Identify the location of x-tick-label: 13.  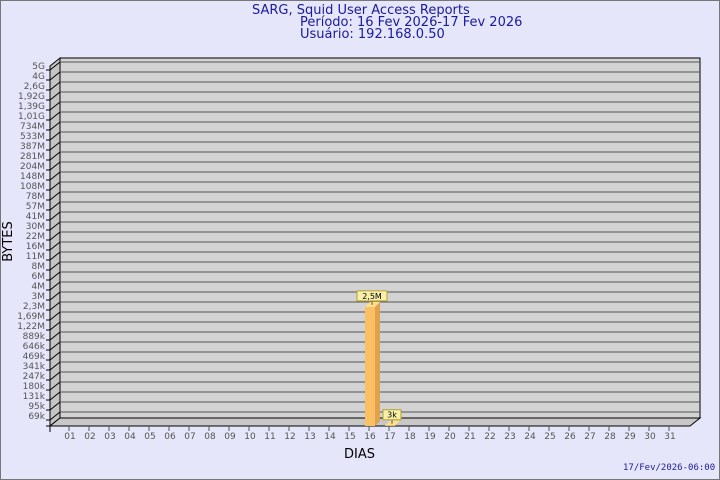
(309, 437).